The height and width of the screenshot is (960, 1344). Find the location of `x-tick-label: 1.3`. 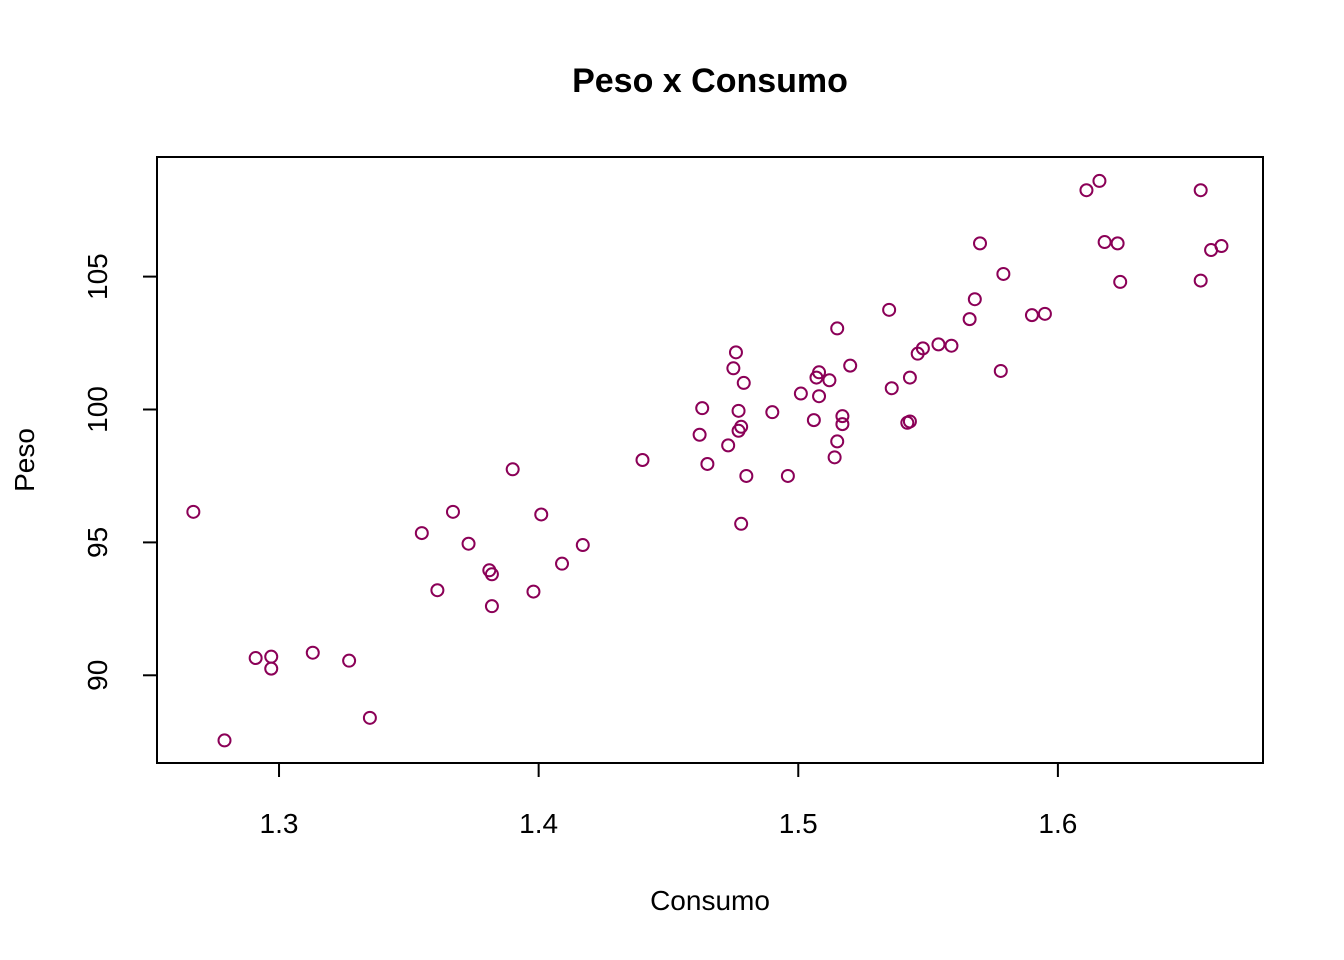

x-tick-label: 1.3 is located at coordinates (279, 823).